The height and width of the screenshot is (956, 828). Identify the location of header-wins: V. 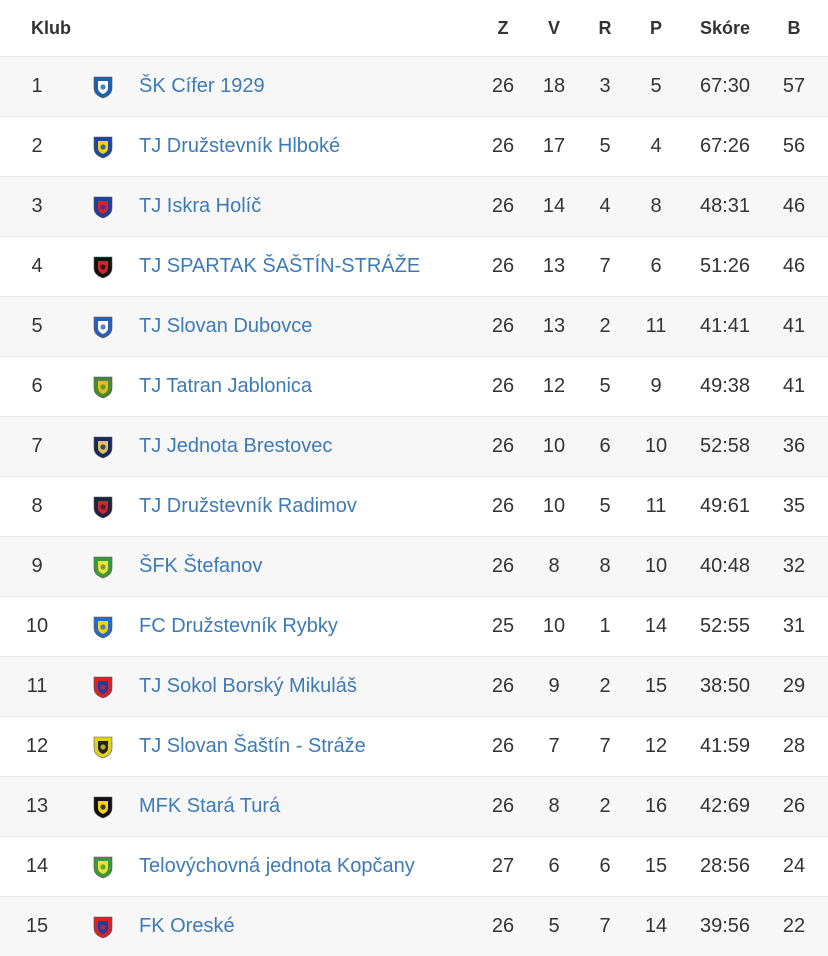
(553, 27).